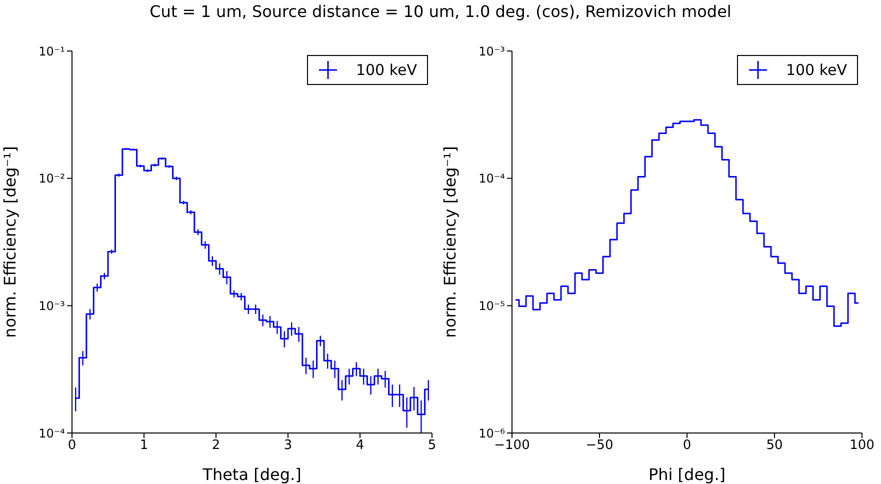 The width and height of the screenshot is (881, 484). What do you see at coordinates (52, 51) in the screenshot?
I see `y-tick-label: 10⁻¹` at bounding box center [52, 51].